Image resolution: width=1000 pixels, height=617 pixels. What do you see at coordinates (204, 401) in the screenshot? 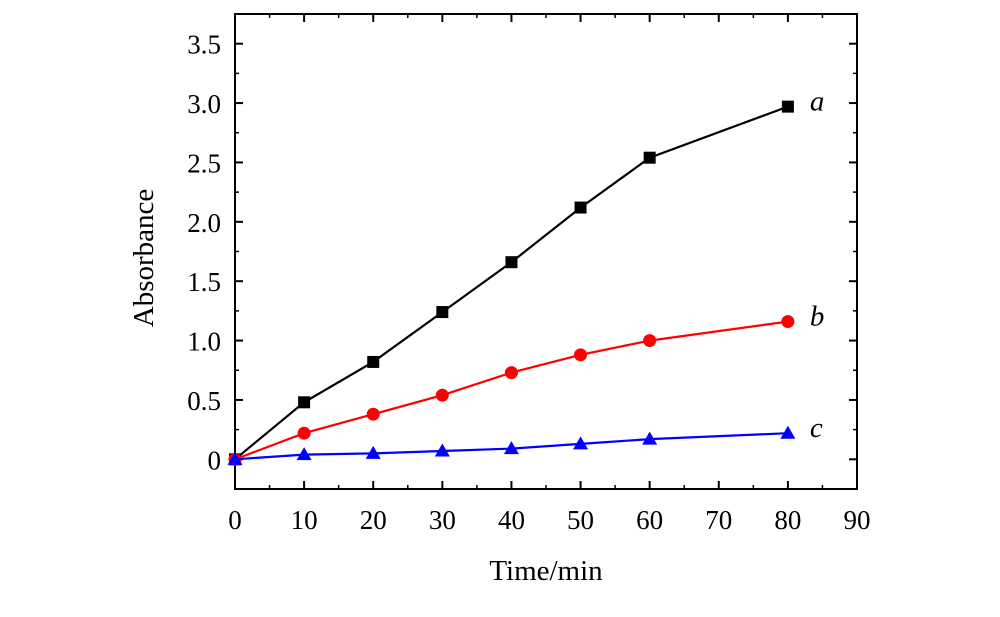
I see `y-tick-label: 0.5` at bounding box center [204, 401].